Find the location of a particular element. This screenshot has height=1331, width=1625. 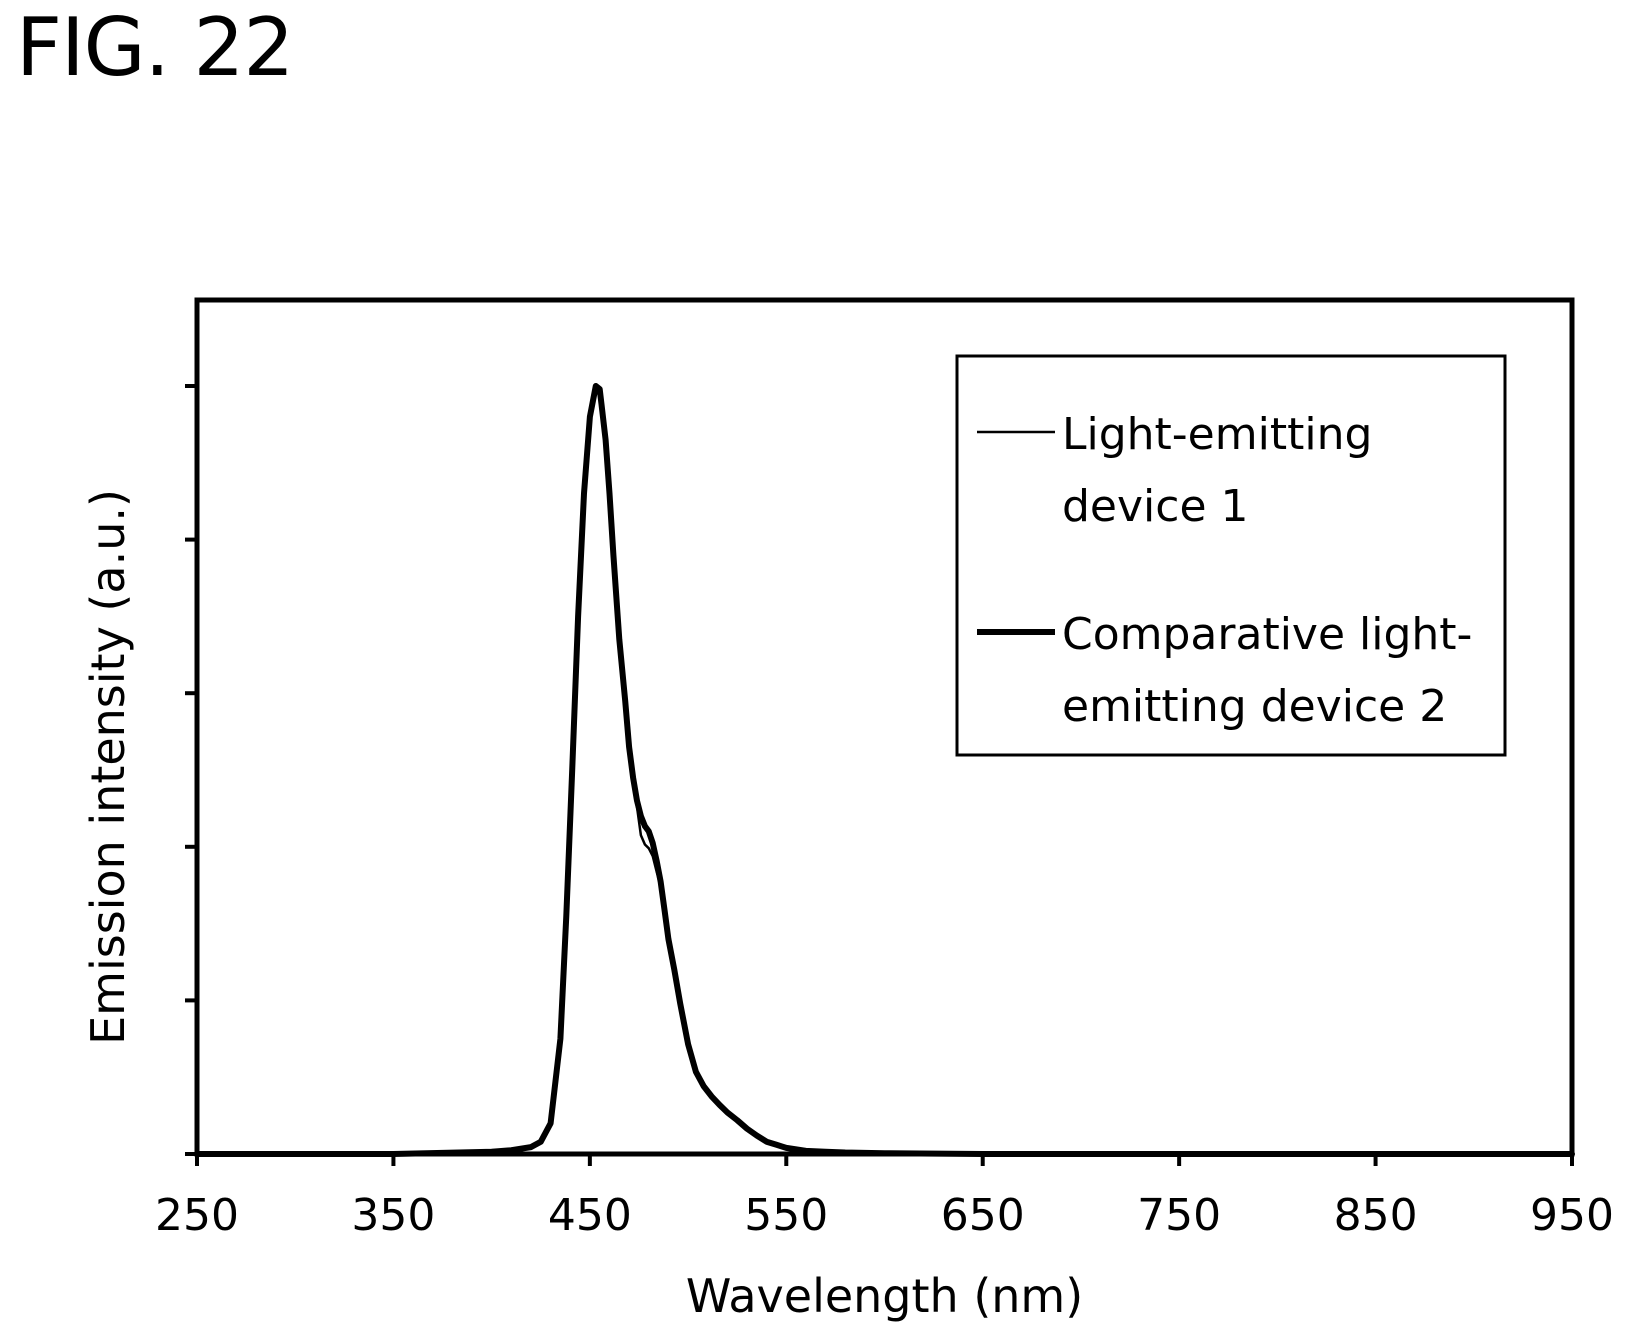

legend-box is located at coordinates (1231, 555).